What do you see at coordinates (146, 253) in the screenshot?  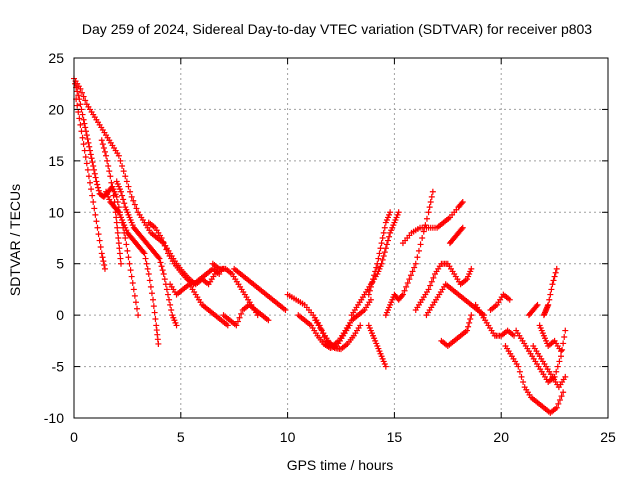 I see `series-arc6` at bounding box center [146, 253].